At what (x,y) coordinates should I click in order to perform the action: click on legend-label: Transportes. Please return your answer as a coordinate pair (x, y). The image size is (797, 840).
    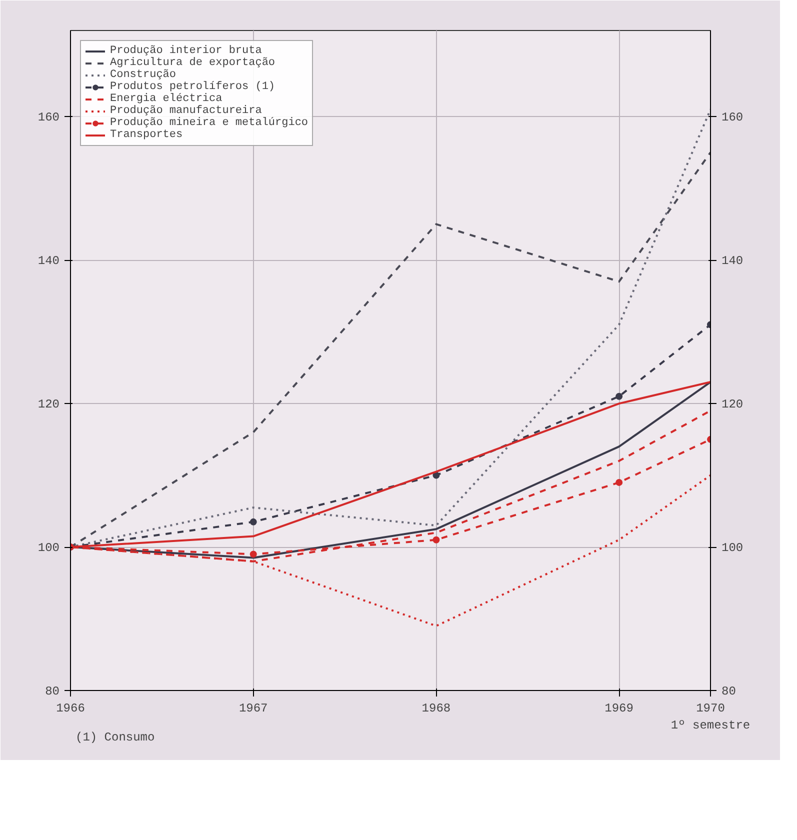
    Looking at the image, I should click on (146, 135).